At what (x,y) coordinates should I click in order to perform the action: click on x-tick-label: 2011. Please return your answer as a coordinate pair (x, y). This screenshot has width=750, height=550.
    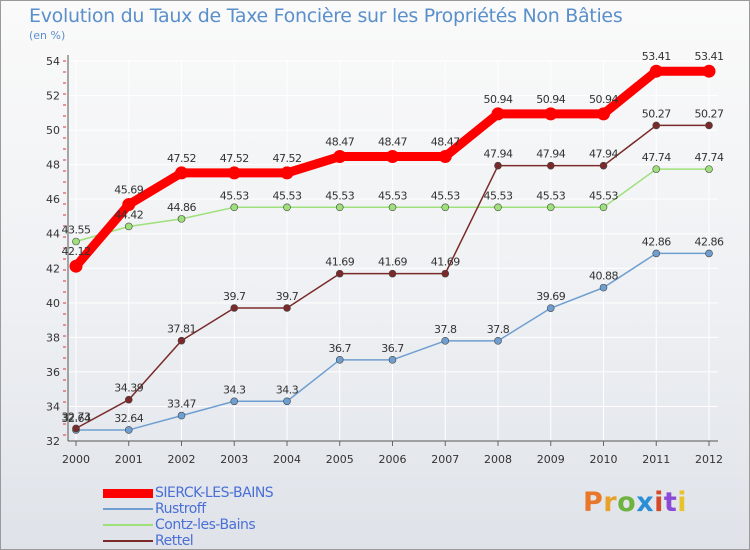
    Looking at the image, I should click on (656, 459).